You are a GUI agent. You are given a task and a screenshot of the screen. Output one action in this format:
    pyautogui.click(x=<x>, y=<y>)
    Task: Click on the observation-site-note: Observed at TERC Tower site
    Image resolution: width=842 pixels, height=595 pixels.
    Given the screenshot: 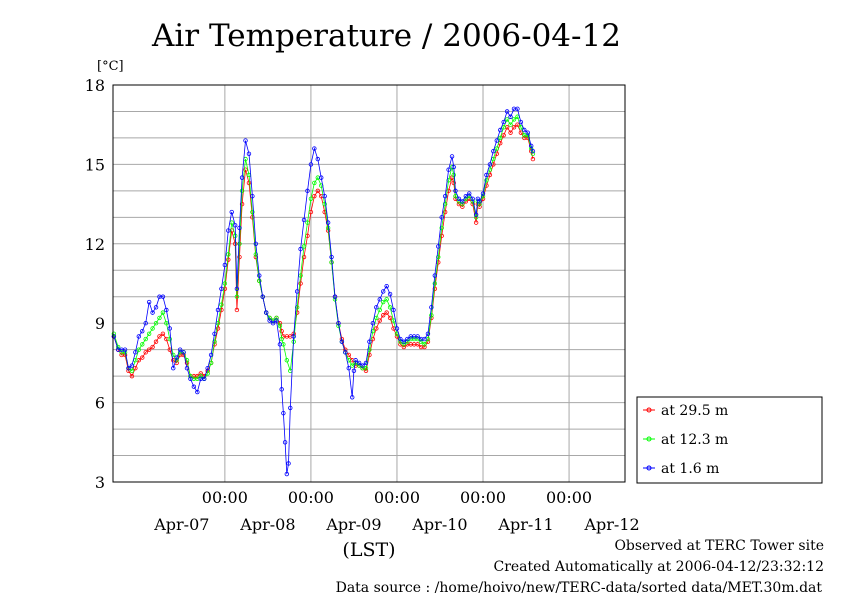 What is the action you would take?
    pyautogui.click(x=719, y=546)
    